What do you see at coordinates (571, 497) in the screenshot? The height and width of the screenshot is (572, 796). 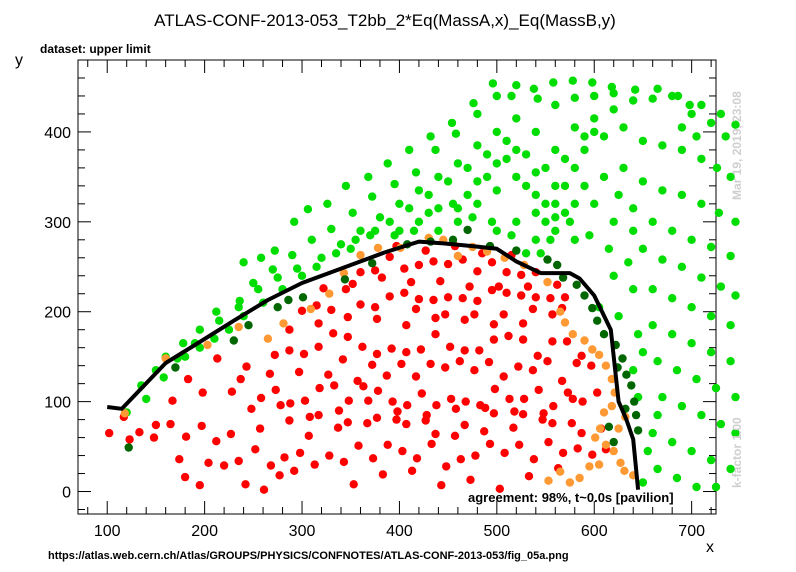 I see `agreement-annotation: agreement: 98%, t~0.0s [pavilion]` at bounding box center [571, 497].